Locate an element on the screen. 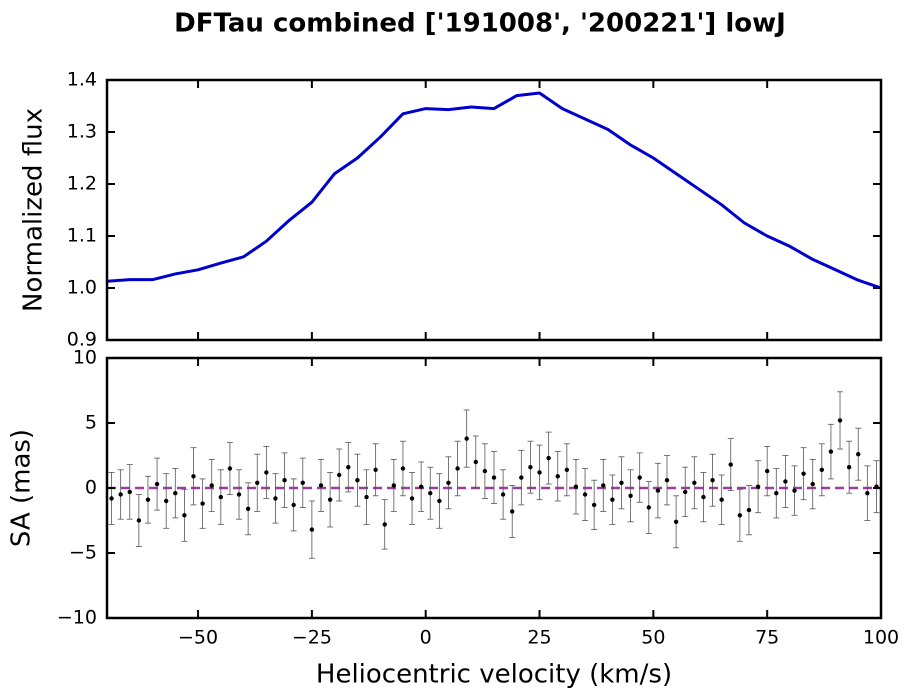  y-tick-label: 10 is located at coordinates (85, 358).